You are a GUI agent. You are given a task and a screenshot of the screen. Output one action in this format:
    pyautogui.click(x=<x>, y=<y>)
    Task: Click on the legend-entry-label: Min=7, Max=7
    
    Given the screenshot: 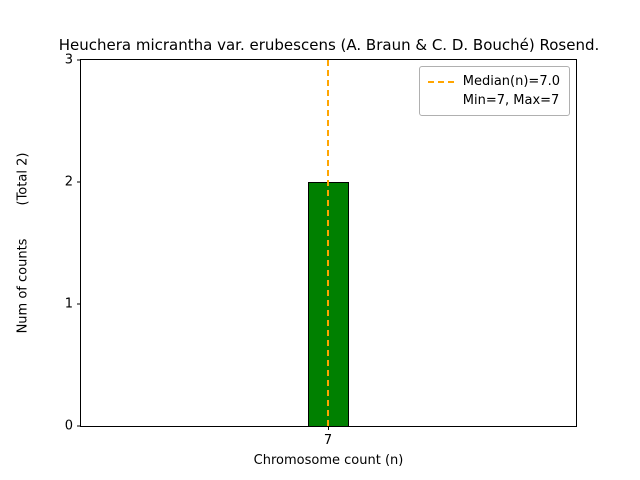 What is the action you would take?
    pyautogui.click(x=511, y=100)
    